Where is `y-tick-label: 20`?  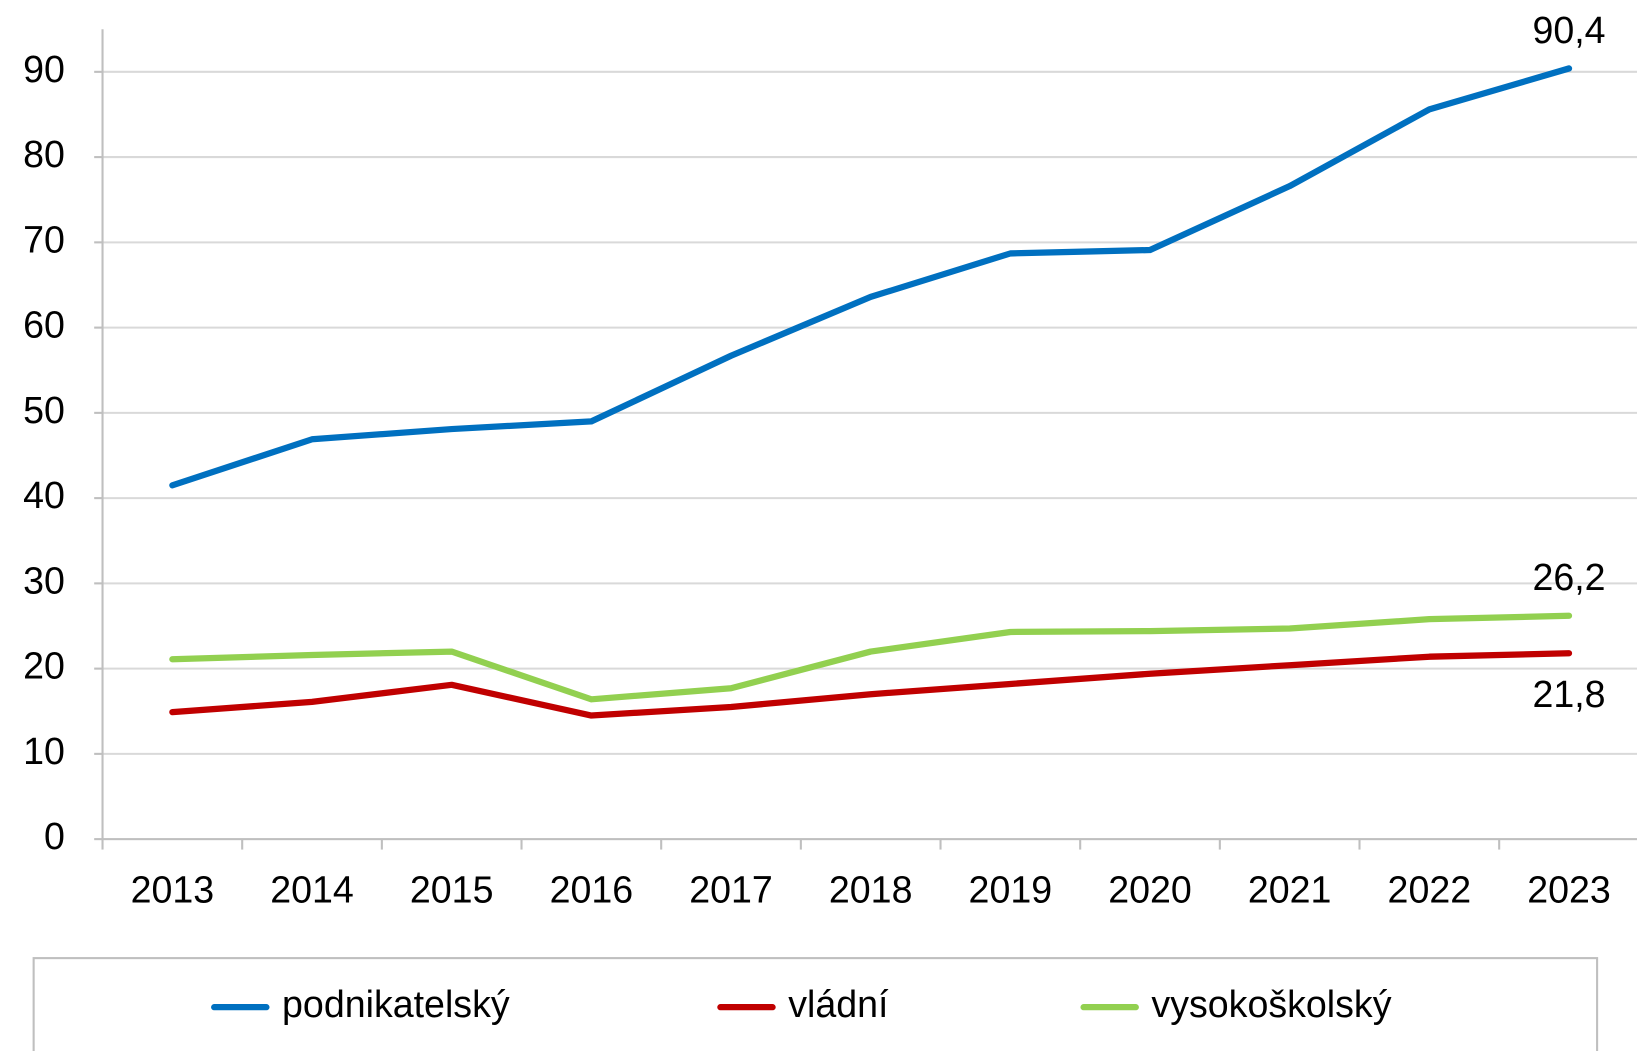 y-tick-label: 20 is located at coordinates (44, 666).